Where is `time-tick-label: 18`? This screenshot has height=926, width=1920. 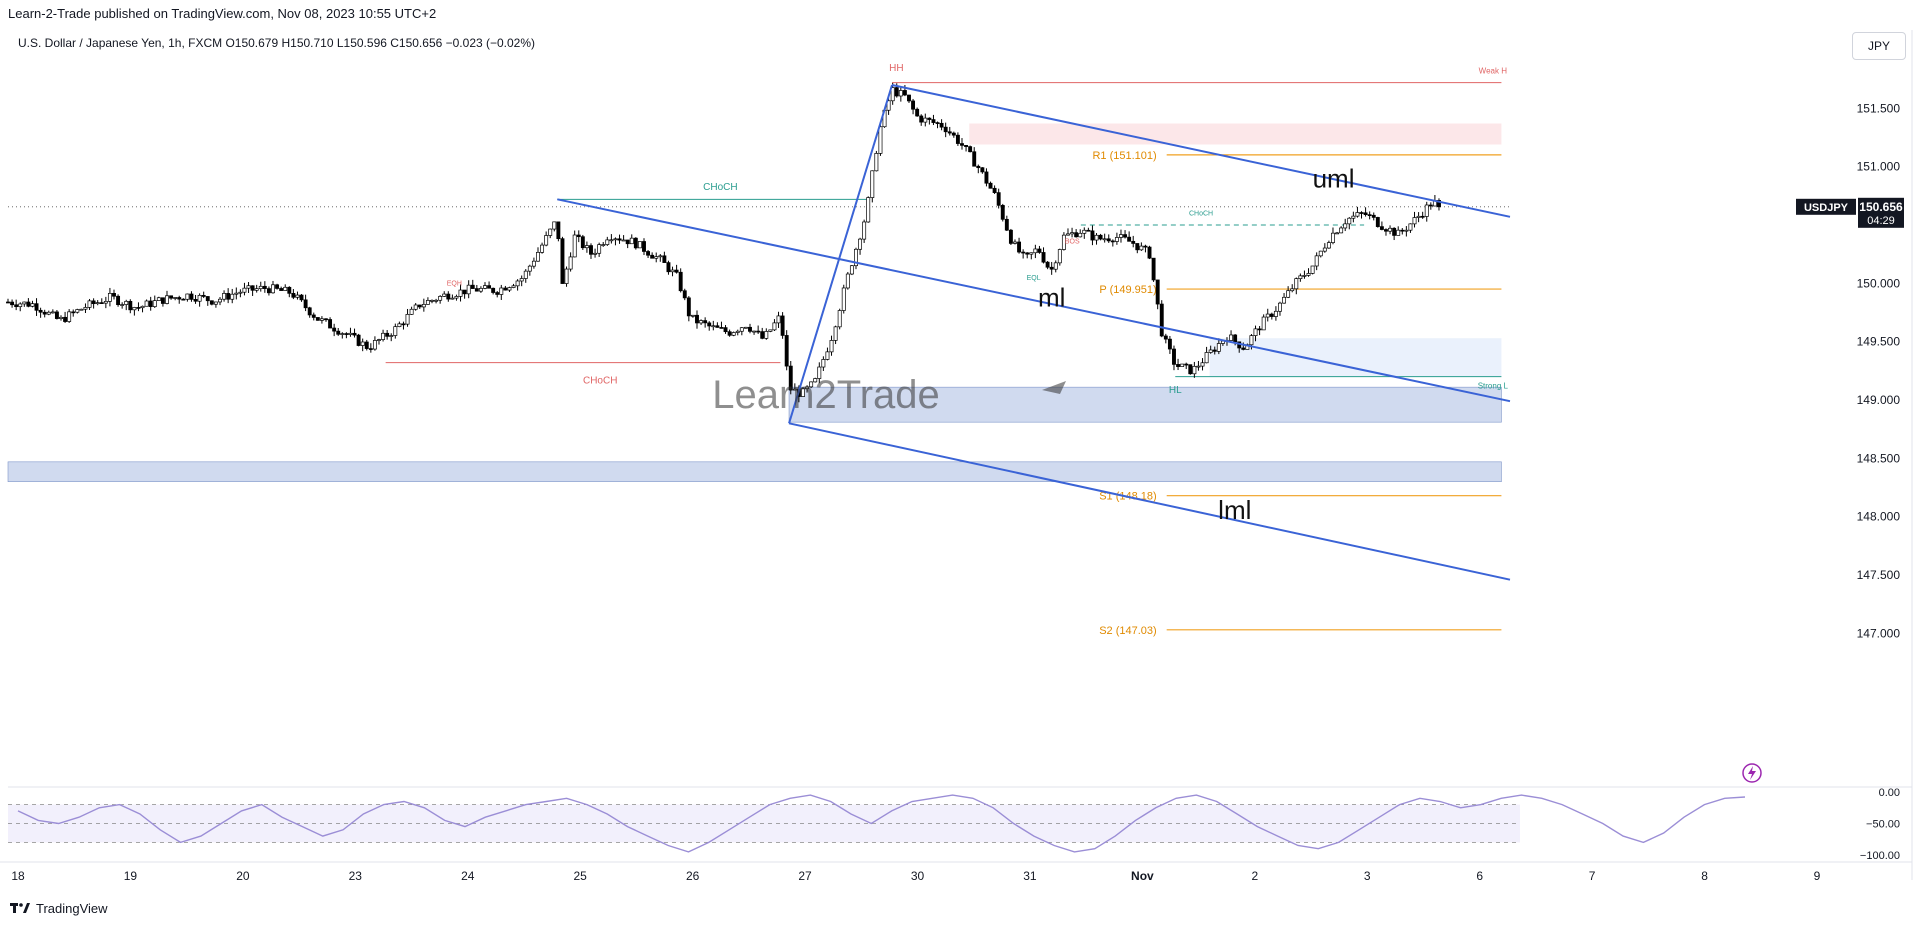 time-tick-label: 18 is located at coordinates (18, 876).